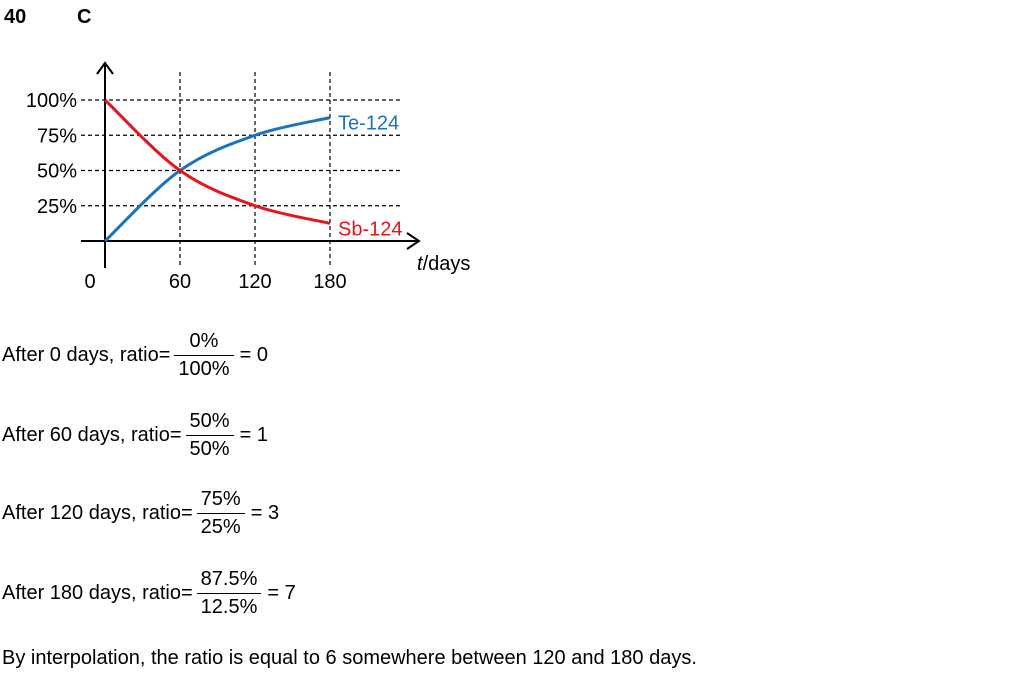 Image resolution: width=1015 pixels, height=680 pixels. What do you see at coordinates (180, 282) in the screenshot?
I see `x-tick-label: 60` at bounding box center [180, 282].